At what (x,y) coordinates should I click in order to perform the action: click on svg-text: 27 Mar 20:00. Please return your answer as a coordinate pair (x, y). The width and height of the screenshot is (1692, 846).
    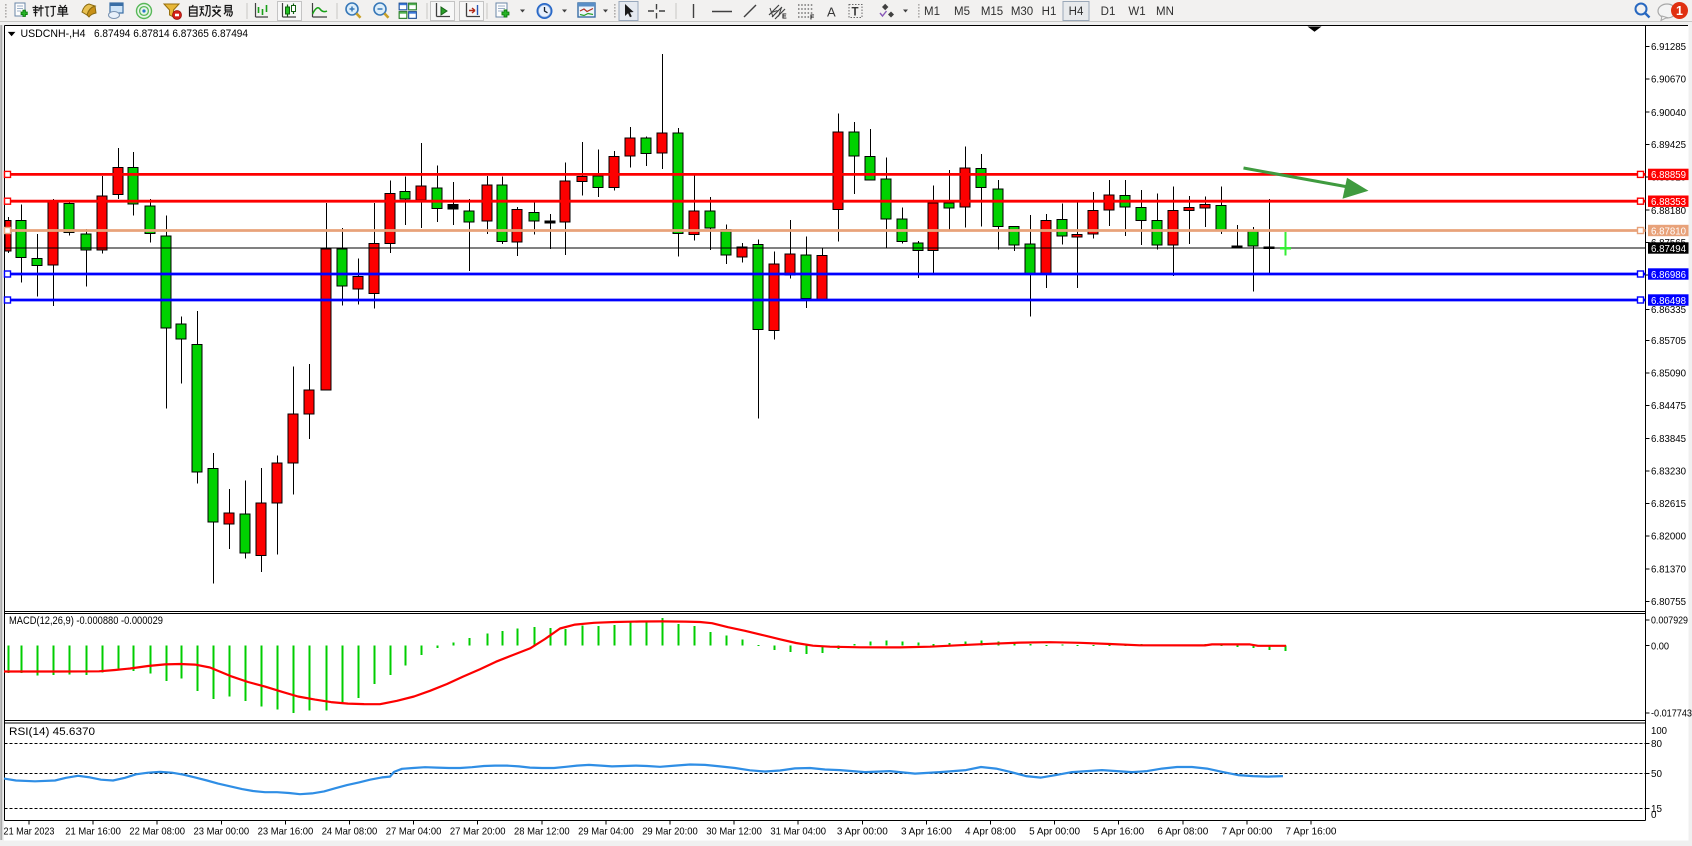
    Looking at the image, I should click on (478, 832).